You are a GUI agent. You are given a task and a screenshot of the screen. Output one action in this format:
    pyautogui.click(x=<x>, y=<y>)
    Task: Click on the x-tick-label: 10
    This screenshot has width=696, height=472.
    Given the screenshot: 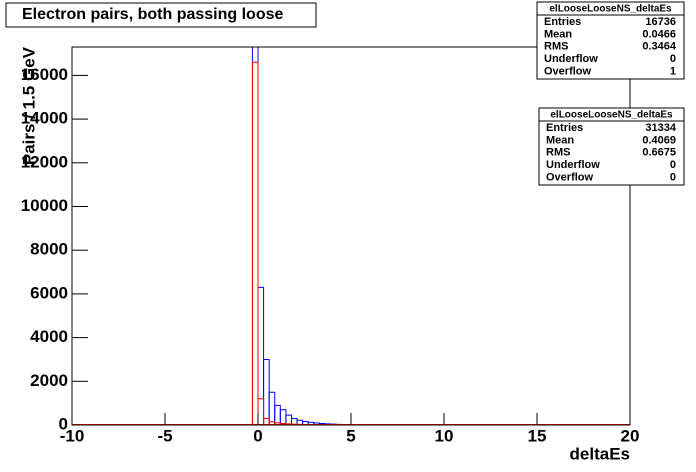 What is the action you would take?
    pyautogui.click(x=444, y=435)
    